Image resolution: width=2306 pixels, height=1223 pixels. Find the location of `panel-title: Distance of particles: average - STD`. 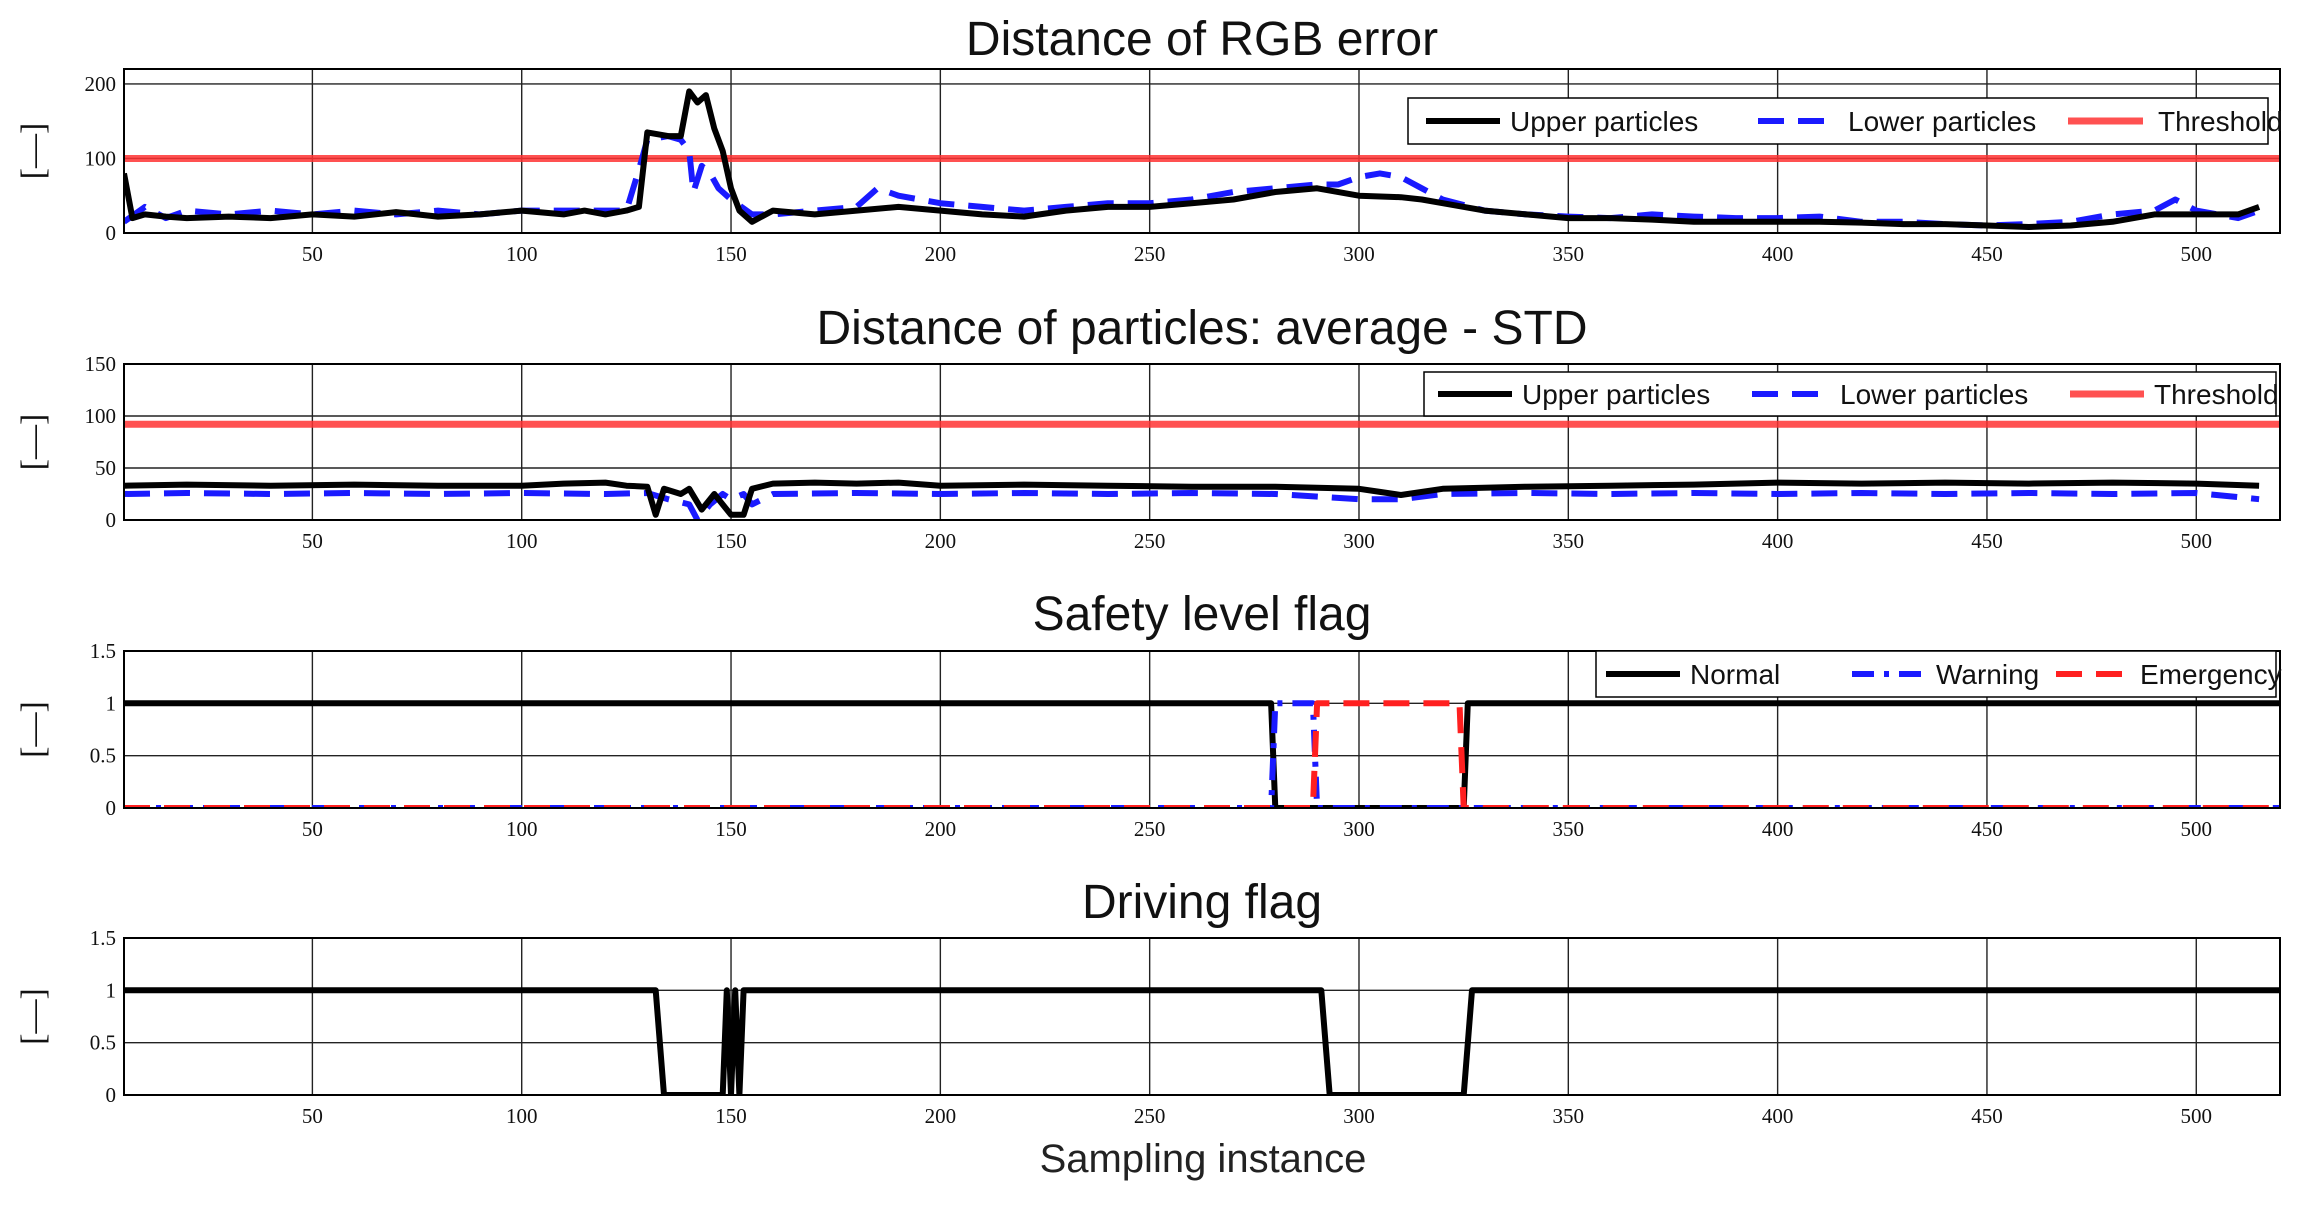

panel-title: Distance of particles: average - STD is located at coordinates (1202, 328).